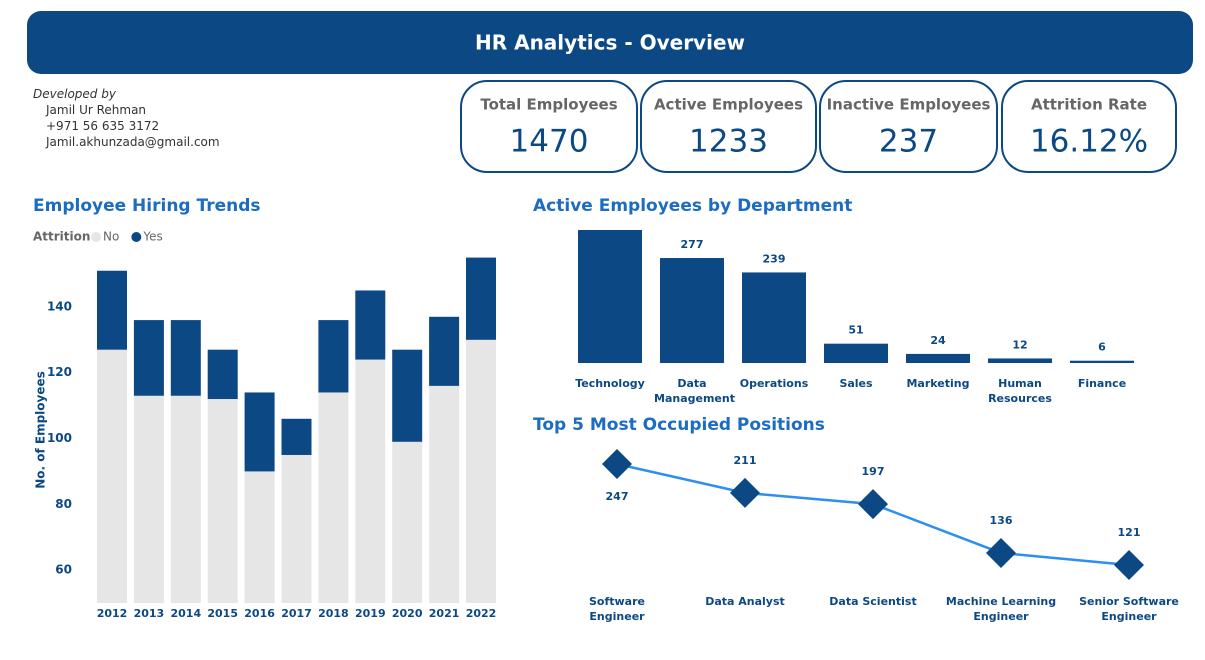 This screenshot has height=660, width=1205. I want to click on kpi-value: 1233, so click(728, 142).